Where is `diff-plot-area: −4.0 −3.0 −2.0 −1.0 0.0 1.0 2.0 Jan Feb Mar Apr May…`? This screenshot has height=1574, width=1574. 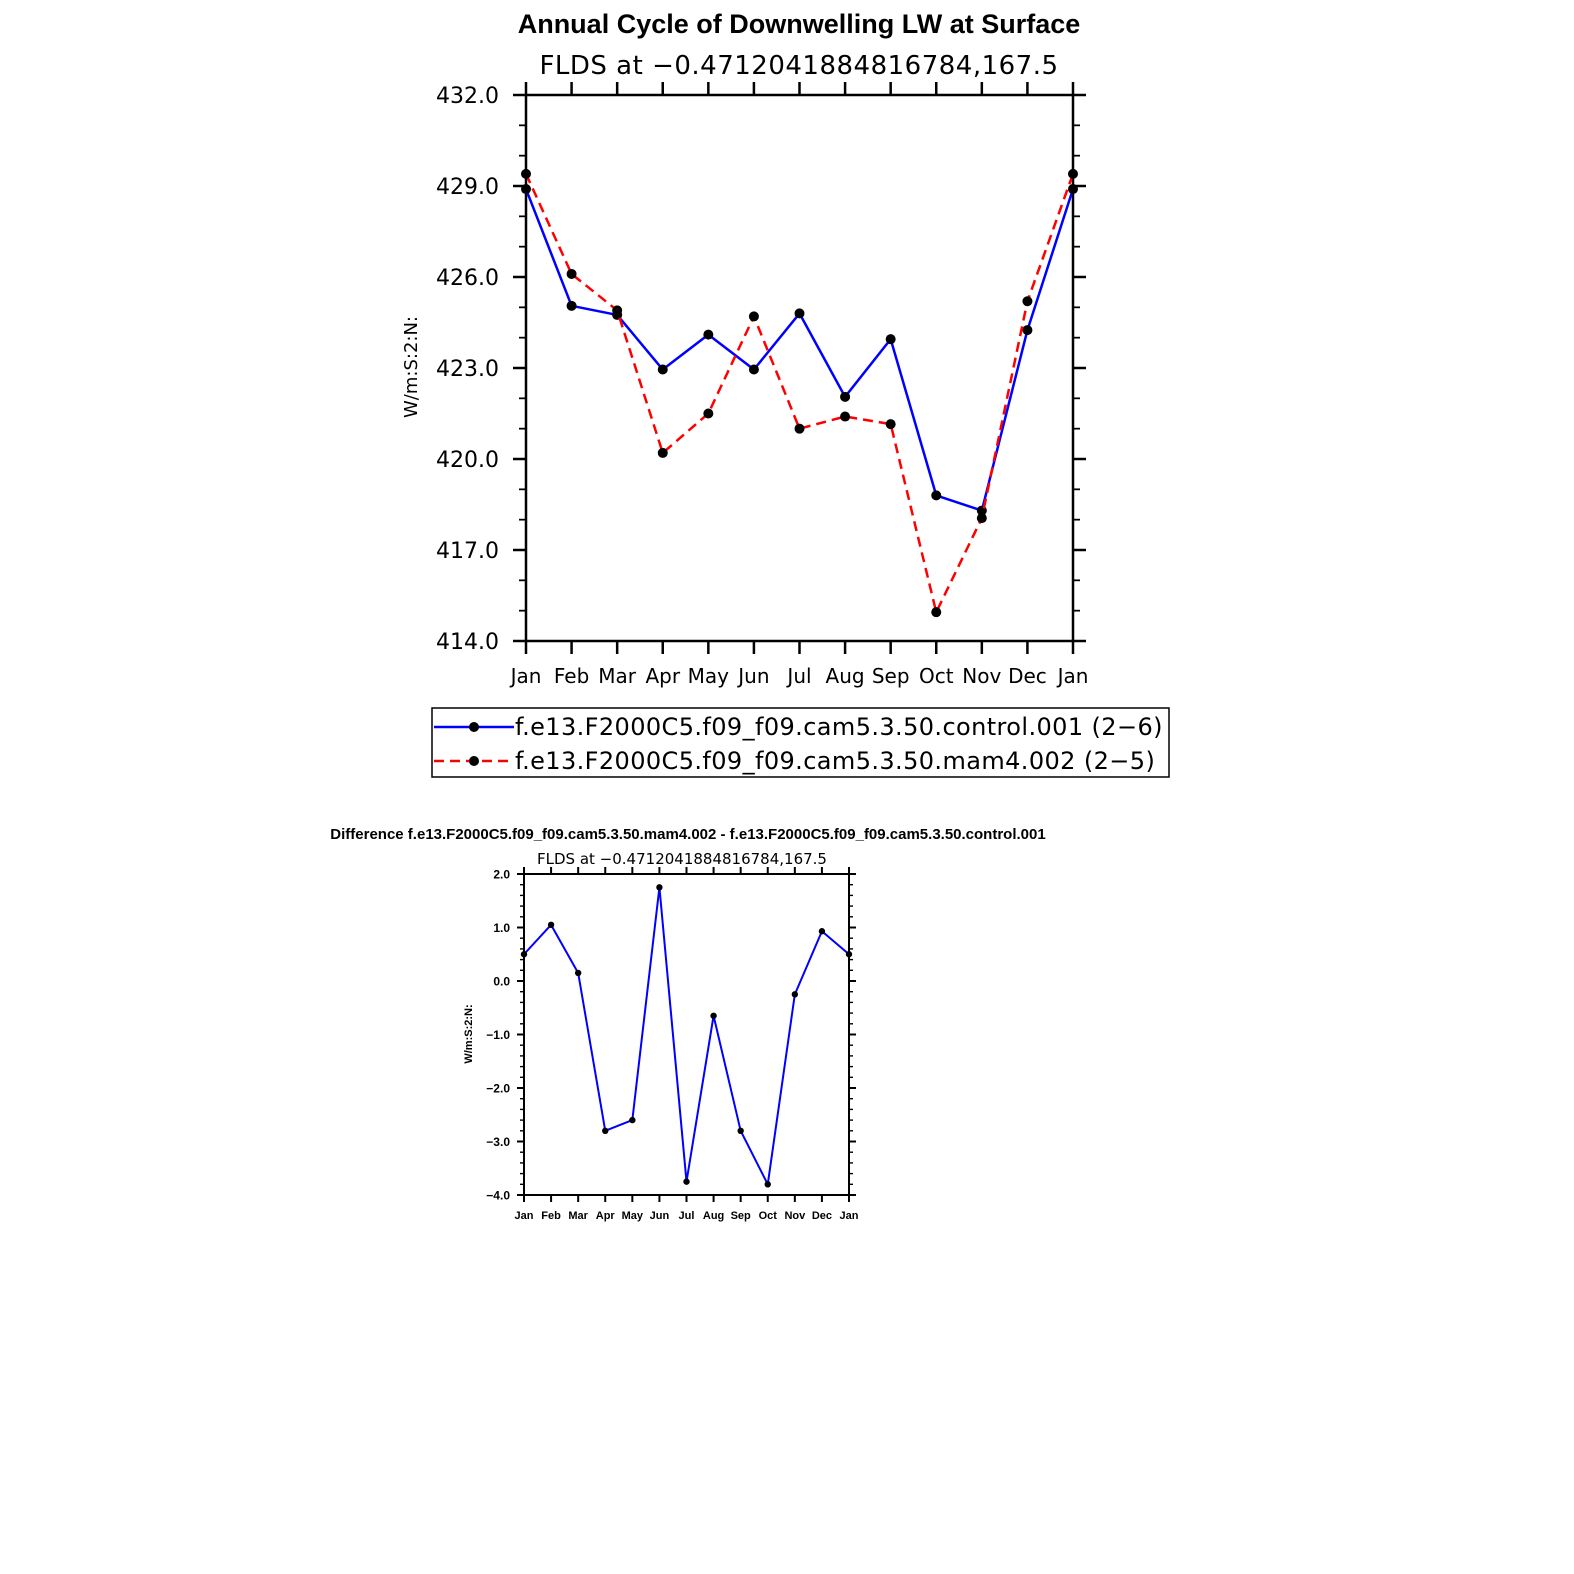 diff-plot-area: −4.0 −3.0 −2.0 −1.0 0.0 1.0 2.0 Jan Feb Mar Apr May… is located at coordinates (672, 1044).